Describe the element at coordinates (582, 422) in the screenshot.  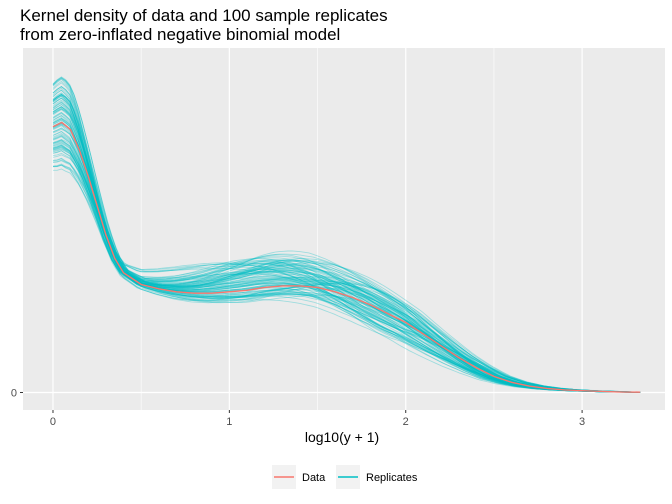
I see `x-tick-label: 3` at that location.